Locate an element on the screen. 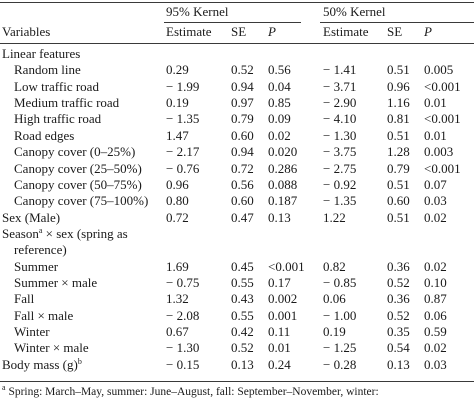 The height and width of the screenshot is (402, 474). row-label: Medium traffic road is located at coordinates (66, 103).